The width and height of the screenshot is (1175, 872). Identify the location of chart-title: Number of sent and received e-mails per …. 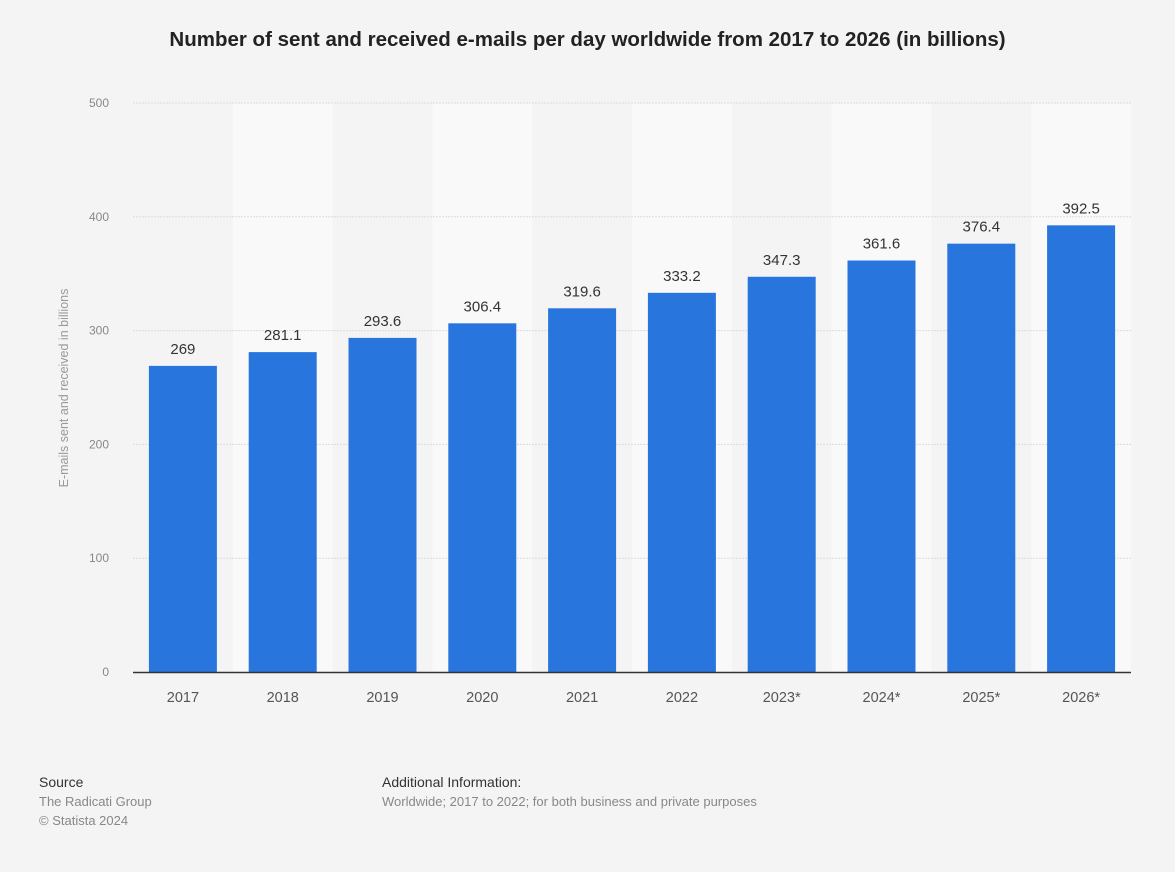
(587, 39).